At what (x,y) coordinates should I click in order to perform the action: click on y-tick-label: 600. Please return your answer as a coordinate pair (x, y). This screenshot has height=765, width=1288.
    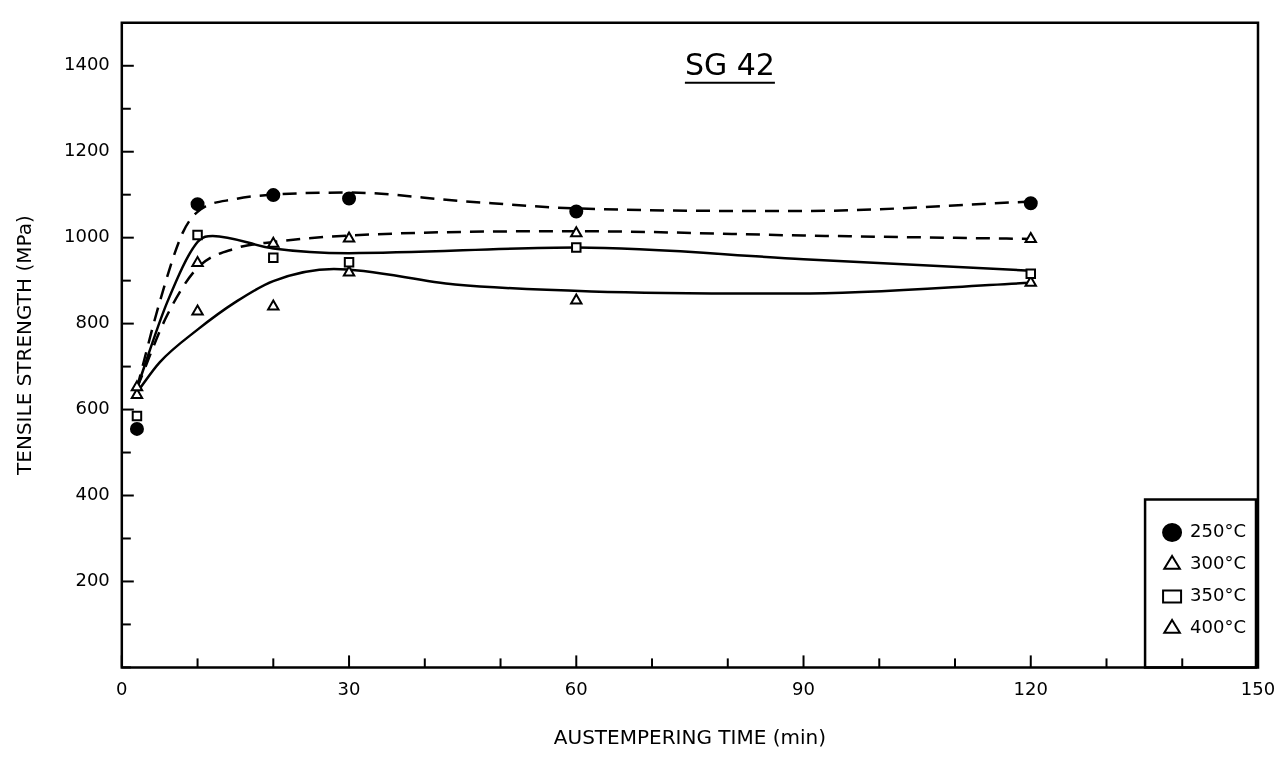
    Looking at the image, I should click on (92, 408).